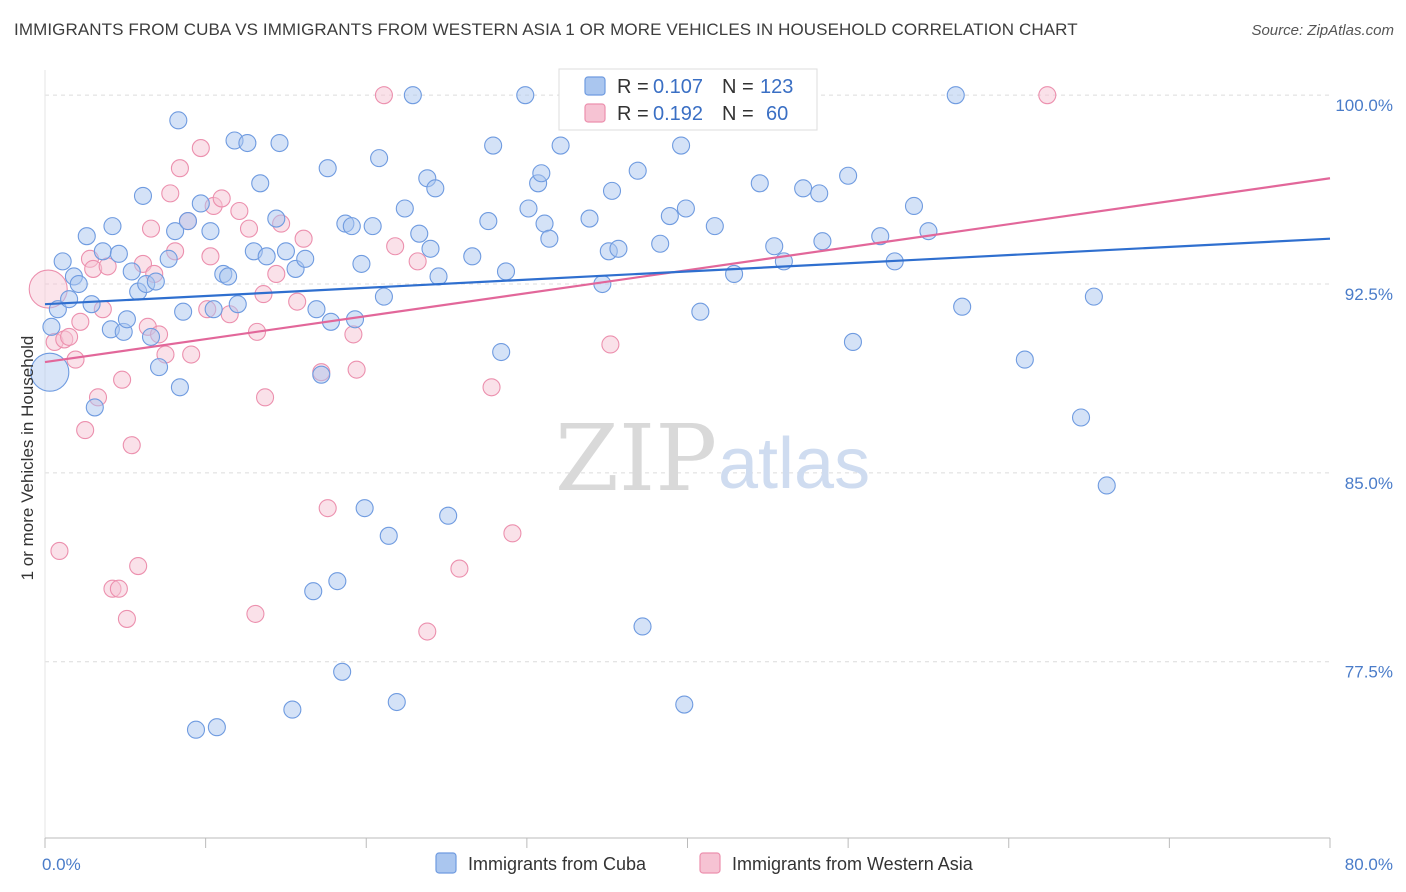 This screenshot has width=1406, height=892. What do you see at coordinates (776, 87) in the screenshot?
I see `legend-n-value-cuba: 123` at bounding box center [776, 87].